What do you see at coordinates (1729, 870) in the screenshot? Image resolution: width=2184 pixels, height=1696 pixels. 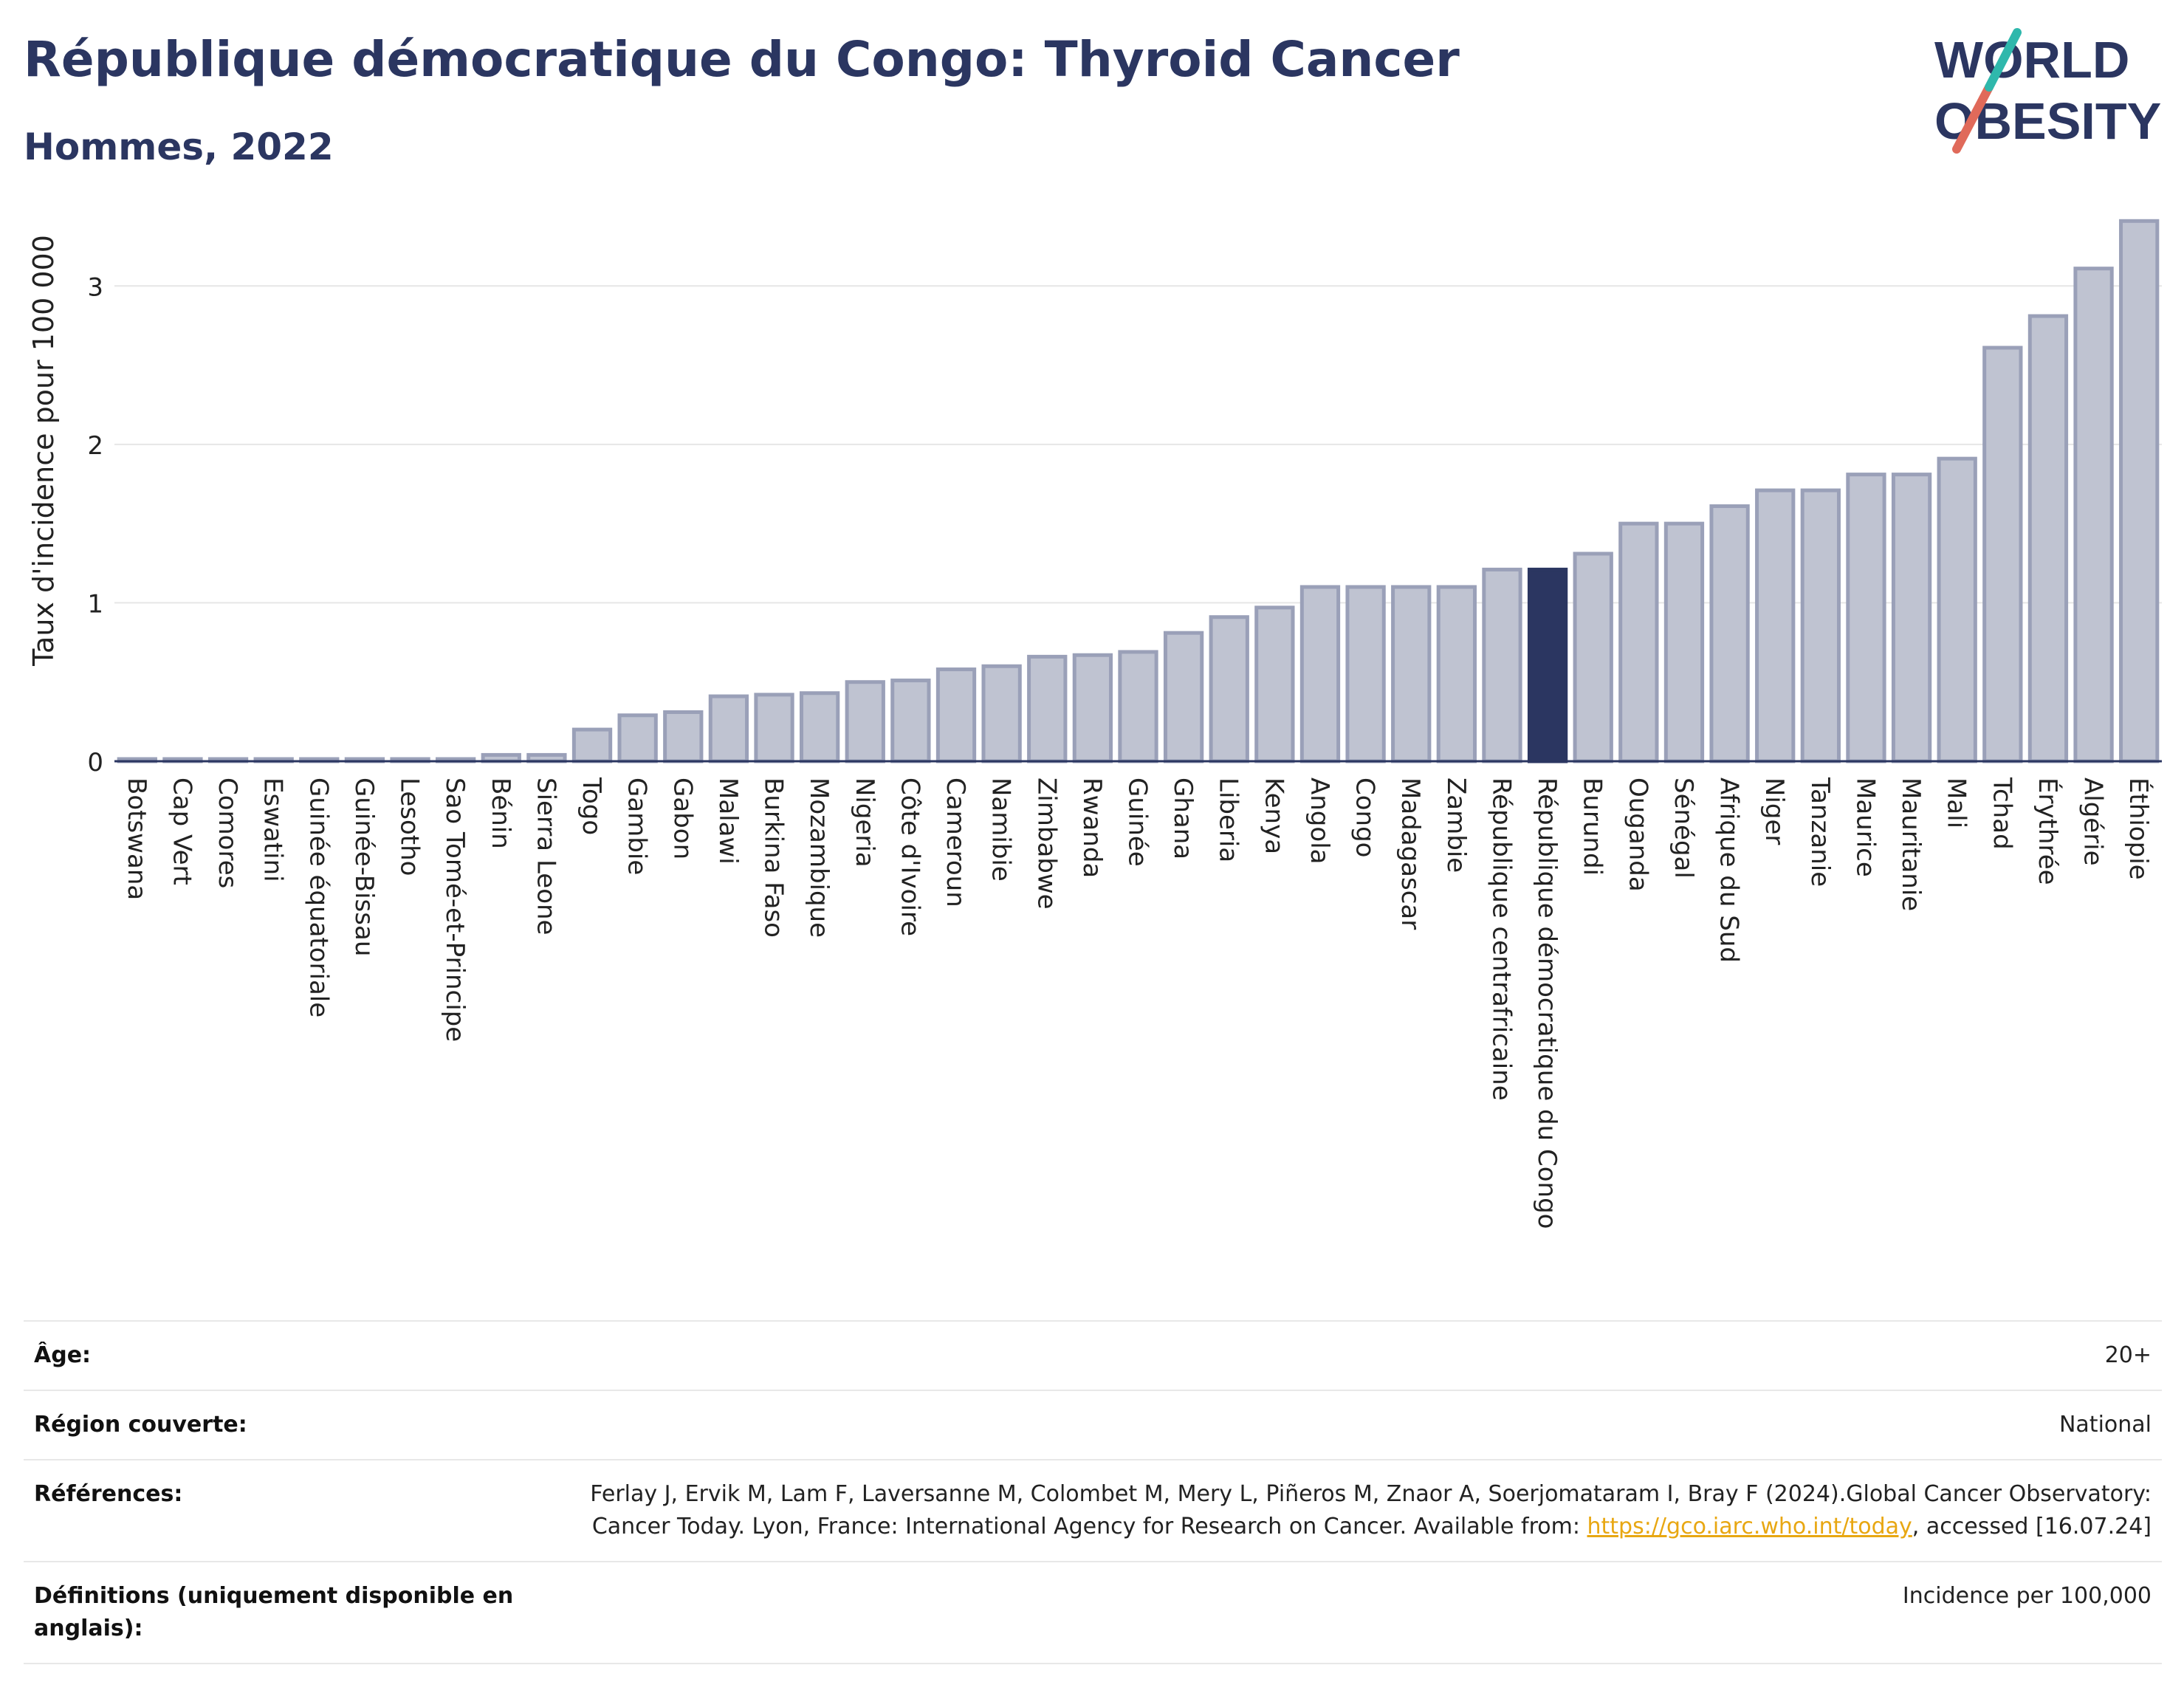 I see `x-tick-label: Afrique du Sud` at bounding box center [1729, 870].